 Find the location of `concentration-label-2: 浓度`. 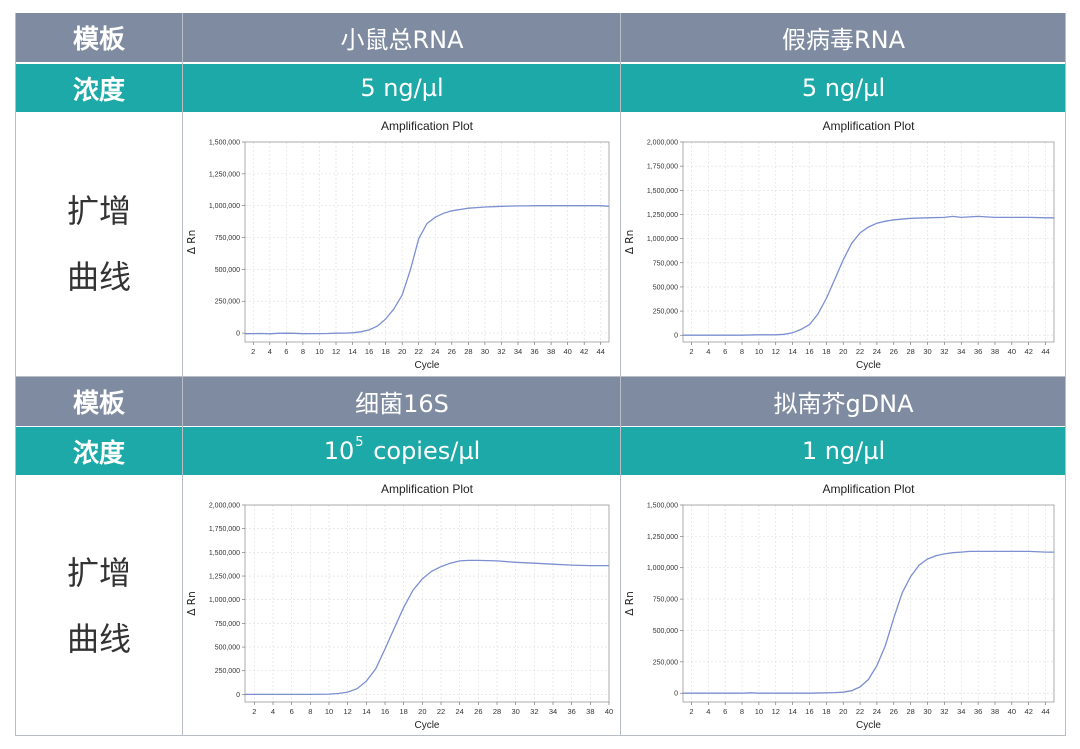

concentration-label-2: 浓度 is located at coordinates (99, 451).